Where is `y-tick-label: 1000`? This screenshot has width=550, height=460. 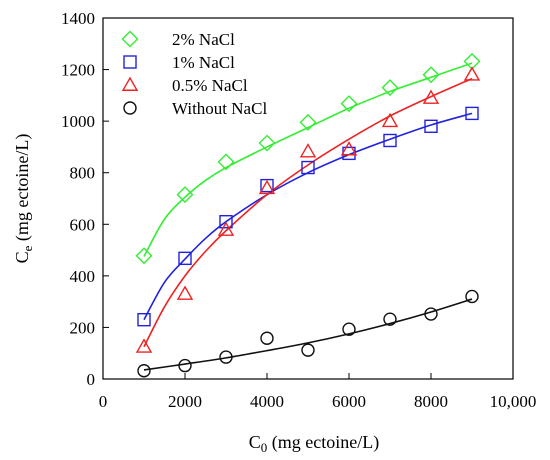 y-tick-label: 1000 is located at coordinates (78, 121).